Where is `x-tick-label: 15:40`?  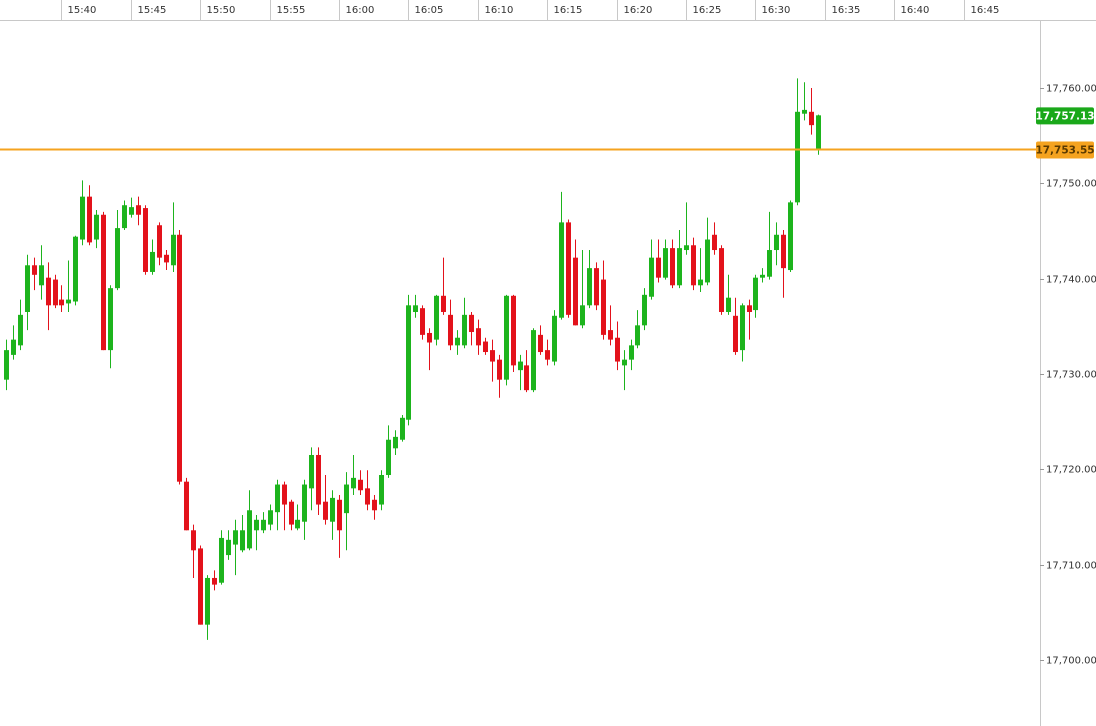 x-tick-label: 15:40 is located at coordinates (82, 10).